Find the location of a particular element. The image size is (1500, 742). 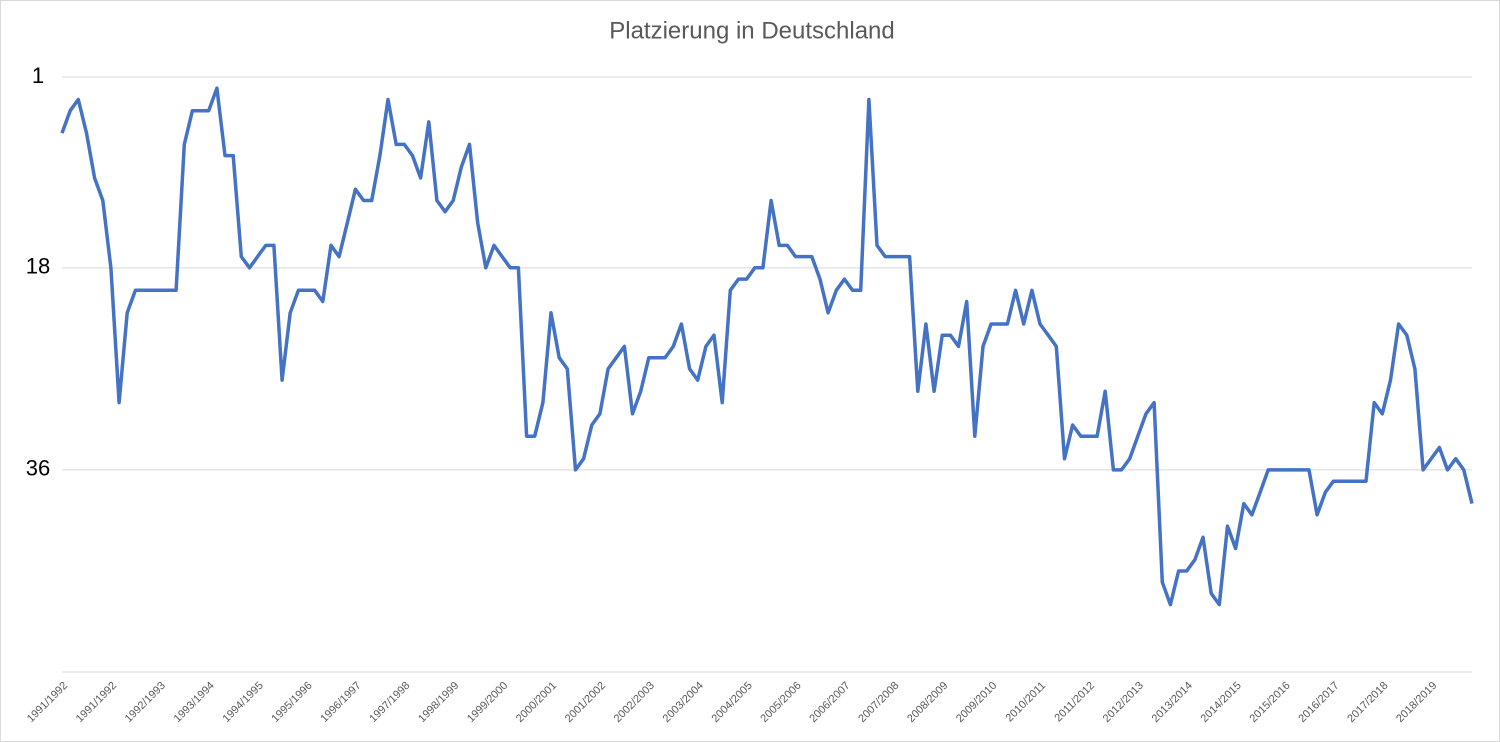

y-tick-label: 36 is located at coordinates (38, 468).